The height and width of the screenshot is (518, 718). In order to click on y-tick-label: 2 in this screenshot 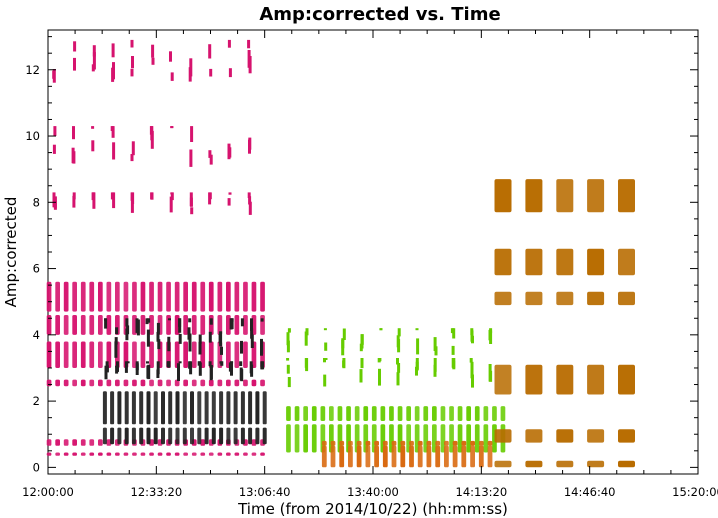, I will do `click(36, 401)`.